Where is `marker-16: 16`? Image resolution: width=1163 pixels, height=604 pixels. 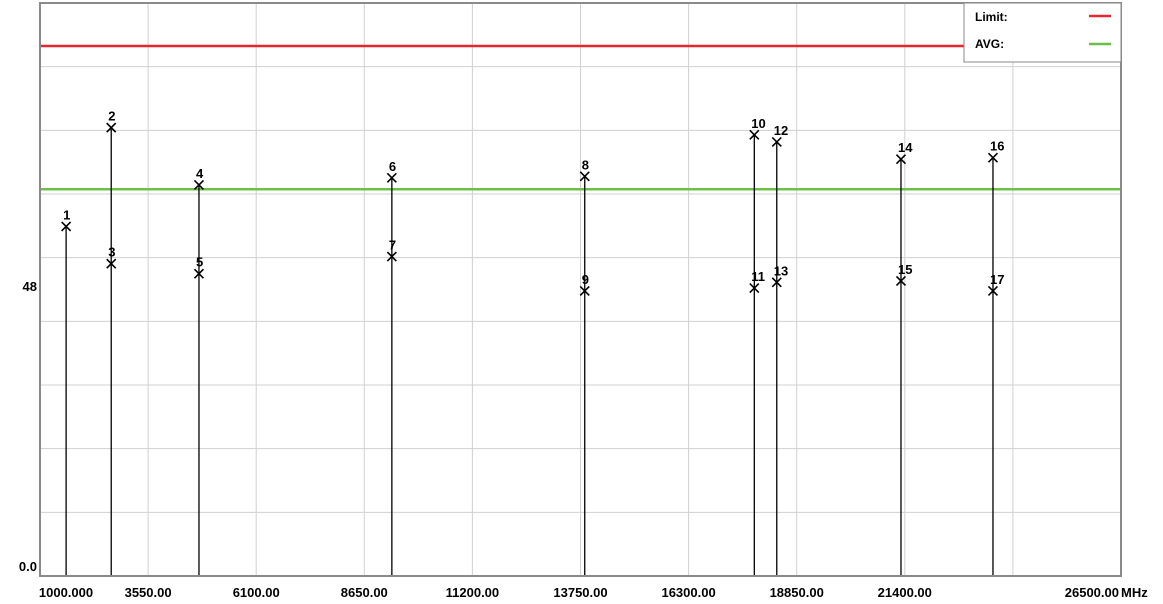 marker-16: 16 is located at coordinates (995, 151).